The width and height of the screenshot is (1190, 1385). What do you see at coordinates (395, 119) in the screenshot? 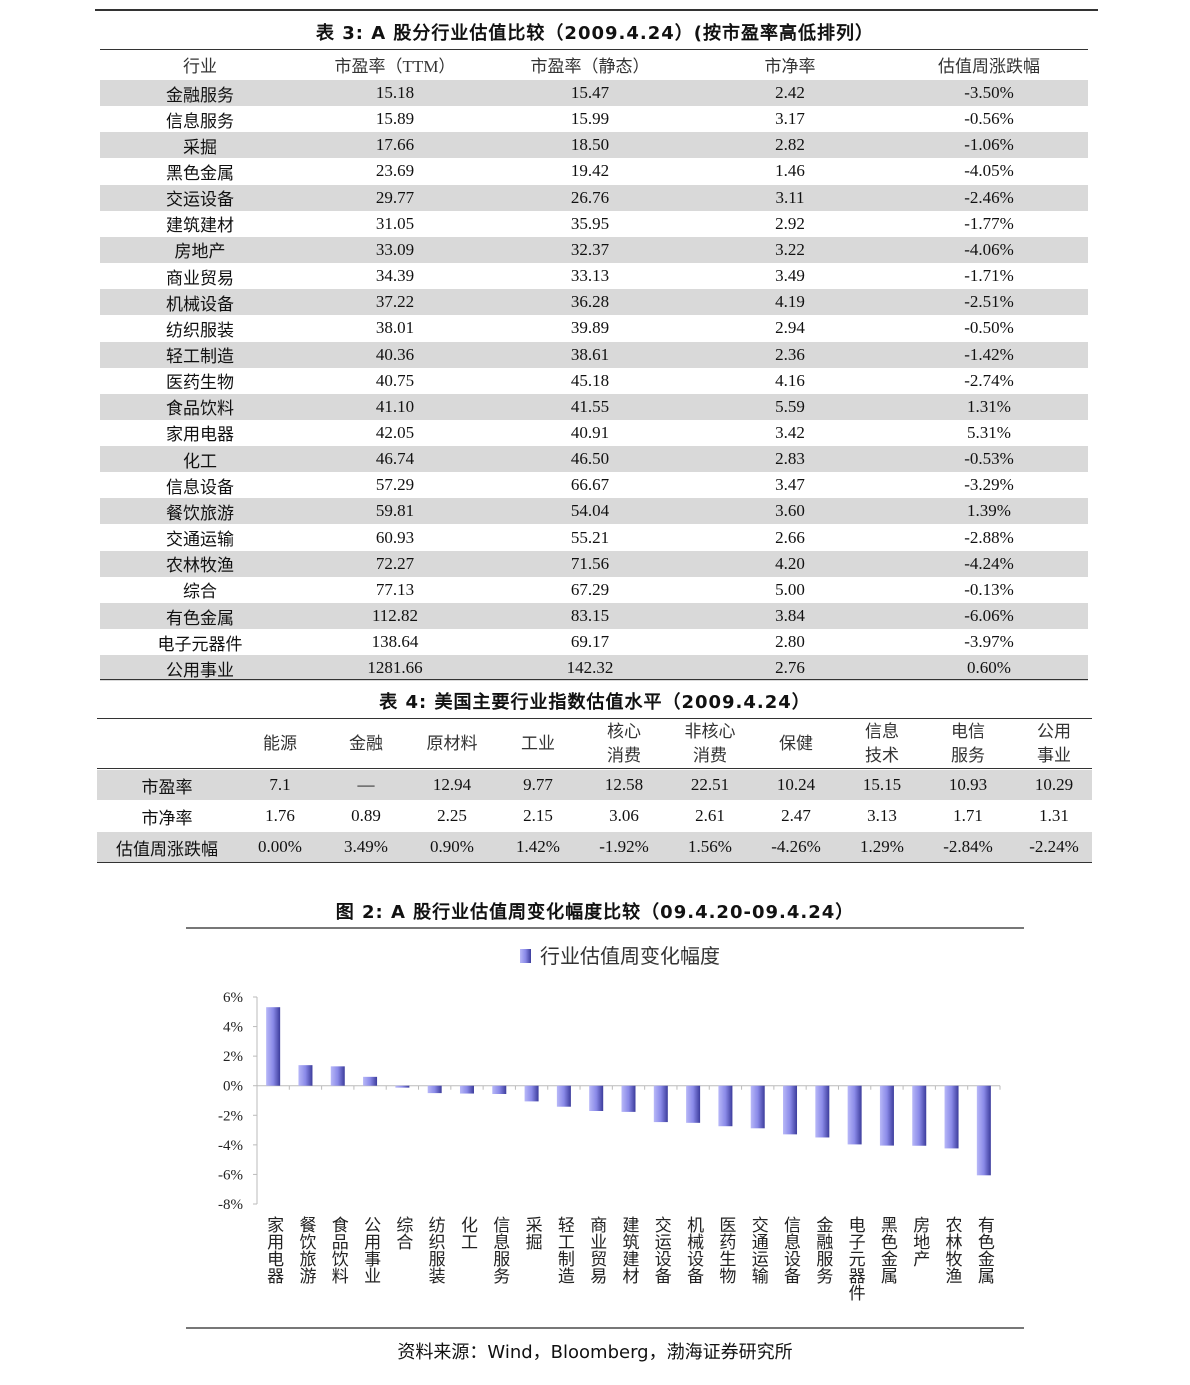
I see `table-cell: 15.89` at bounding box center [395, 119].